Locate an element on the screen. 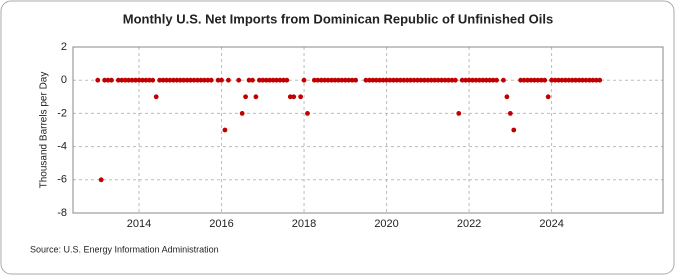 The width and height of the screenshot is (675, 280). x-tick-label: 2014 is located at coordinates (139, 224).